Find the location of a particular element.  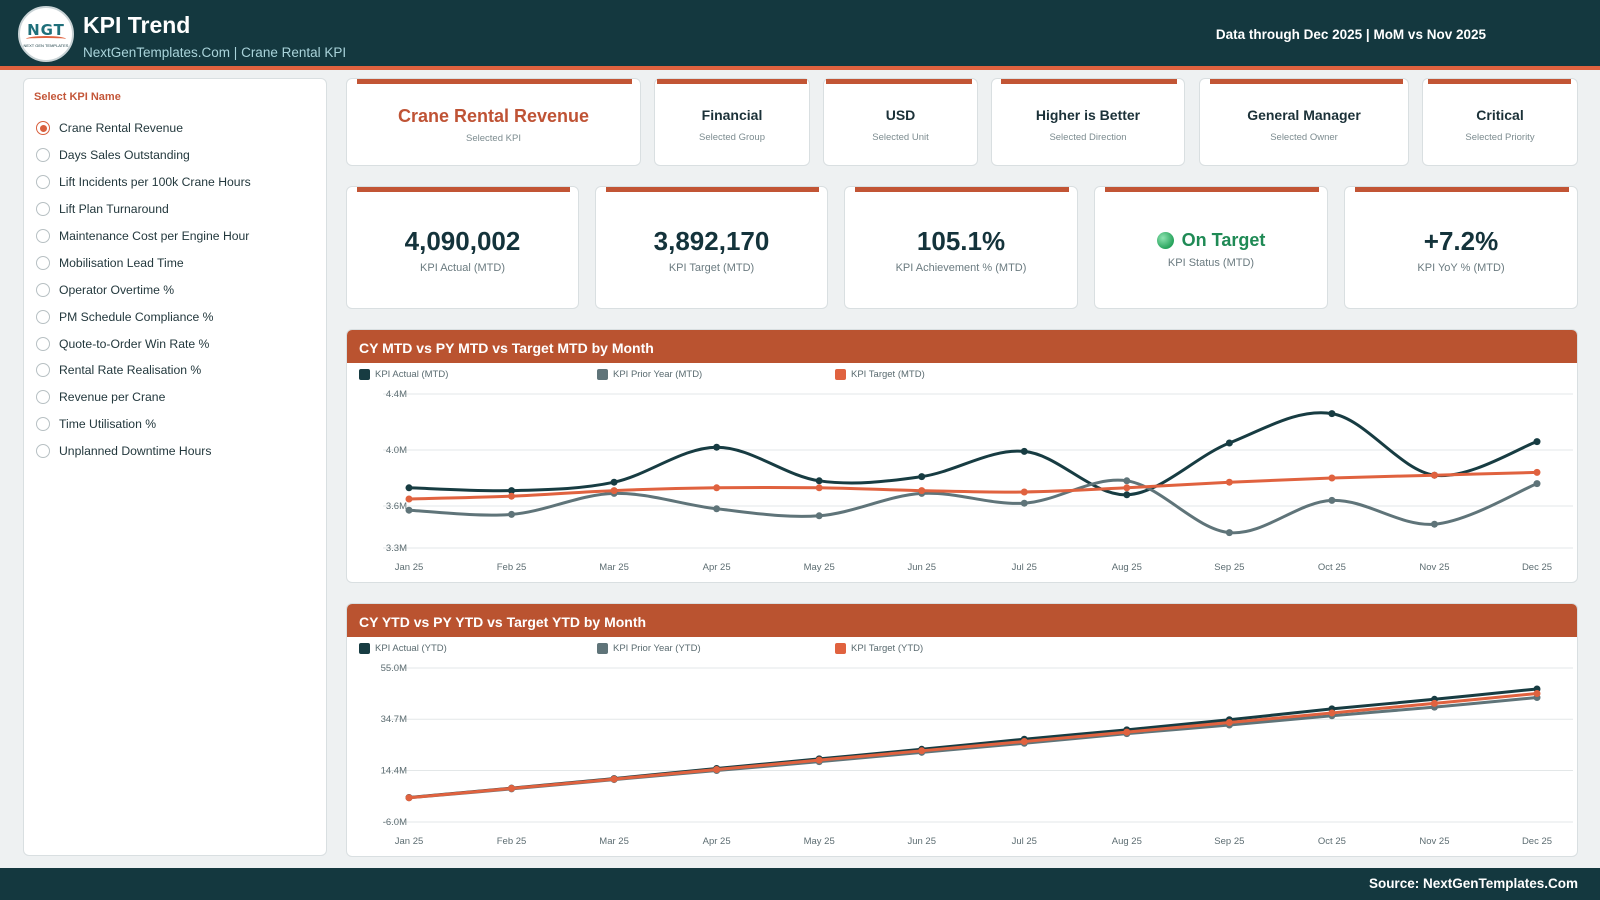

legend-item-target: KPI Target (YTD) is located at coordinates (954, 648).